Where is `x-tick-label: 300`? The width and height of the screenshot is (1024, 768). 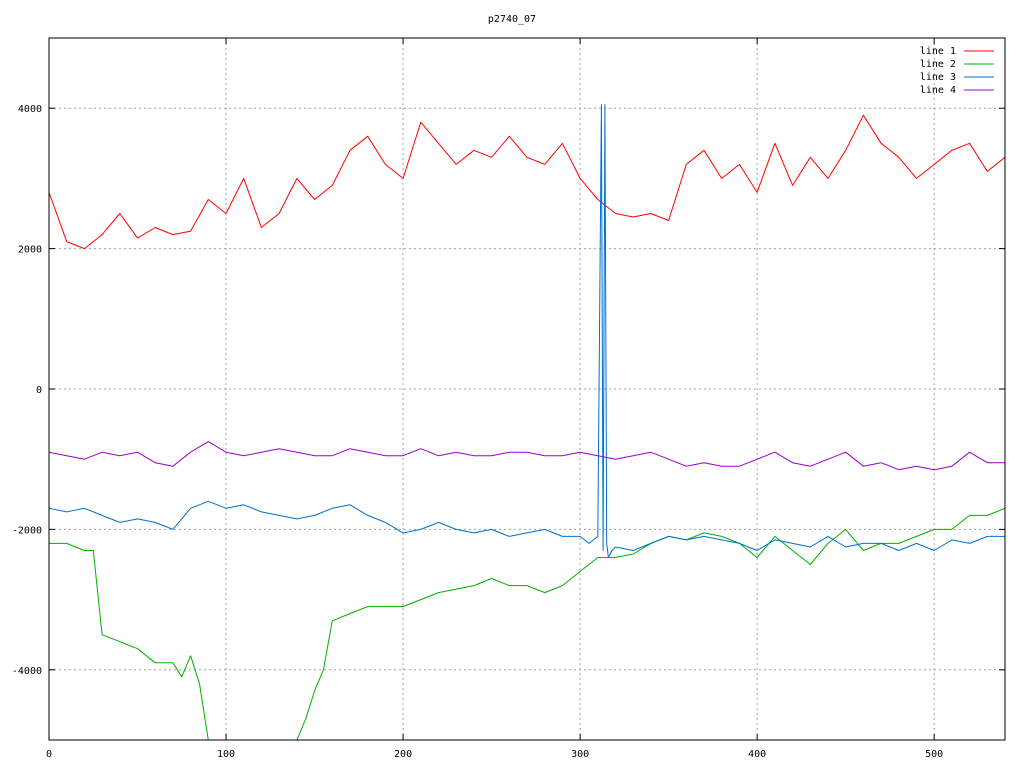
x-tick-label: 300 is located at coordinates (580, 754).